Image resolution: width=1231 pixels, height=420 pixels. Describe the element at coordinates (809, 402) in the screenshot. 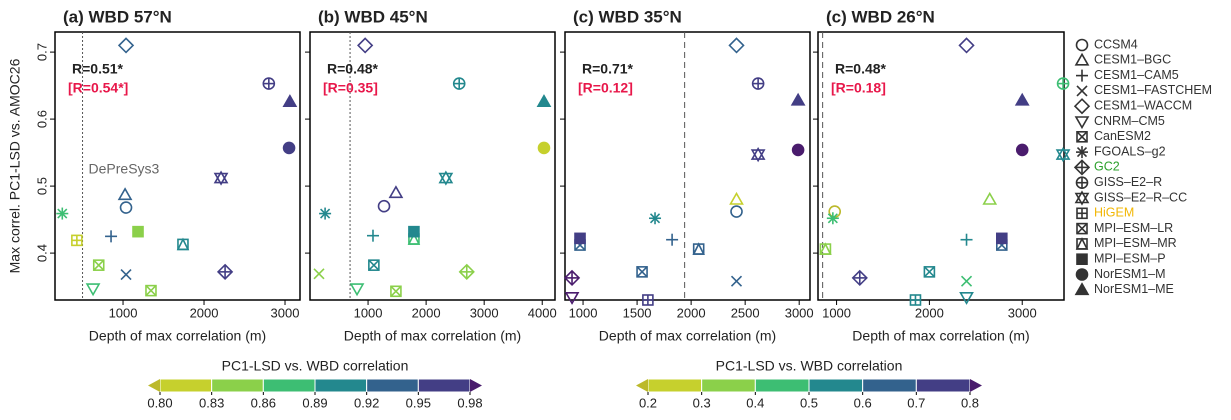

I see `colorbar-tick-label: 0.5` at that location.